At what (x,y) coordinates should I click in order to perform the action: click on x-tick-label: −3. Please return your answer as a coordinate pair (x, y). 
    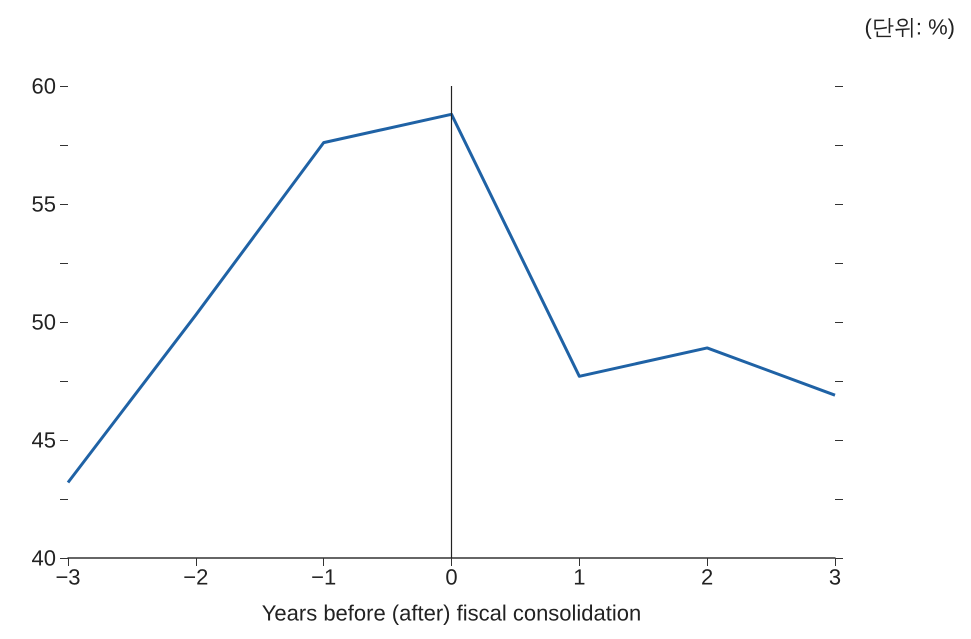
    Looking at the image, I should click on (68, 577).